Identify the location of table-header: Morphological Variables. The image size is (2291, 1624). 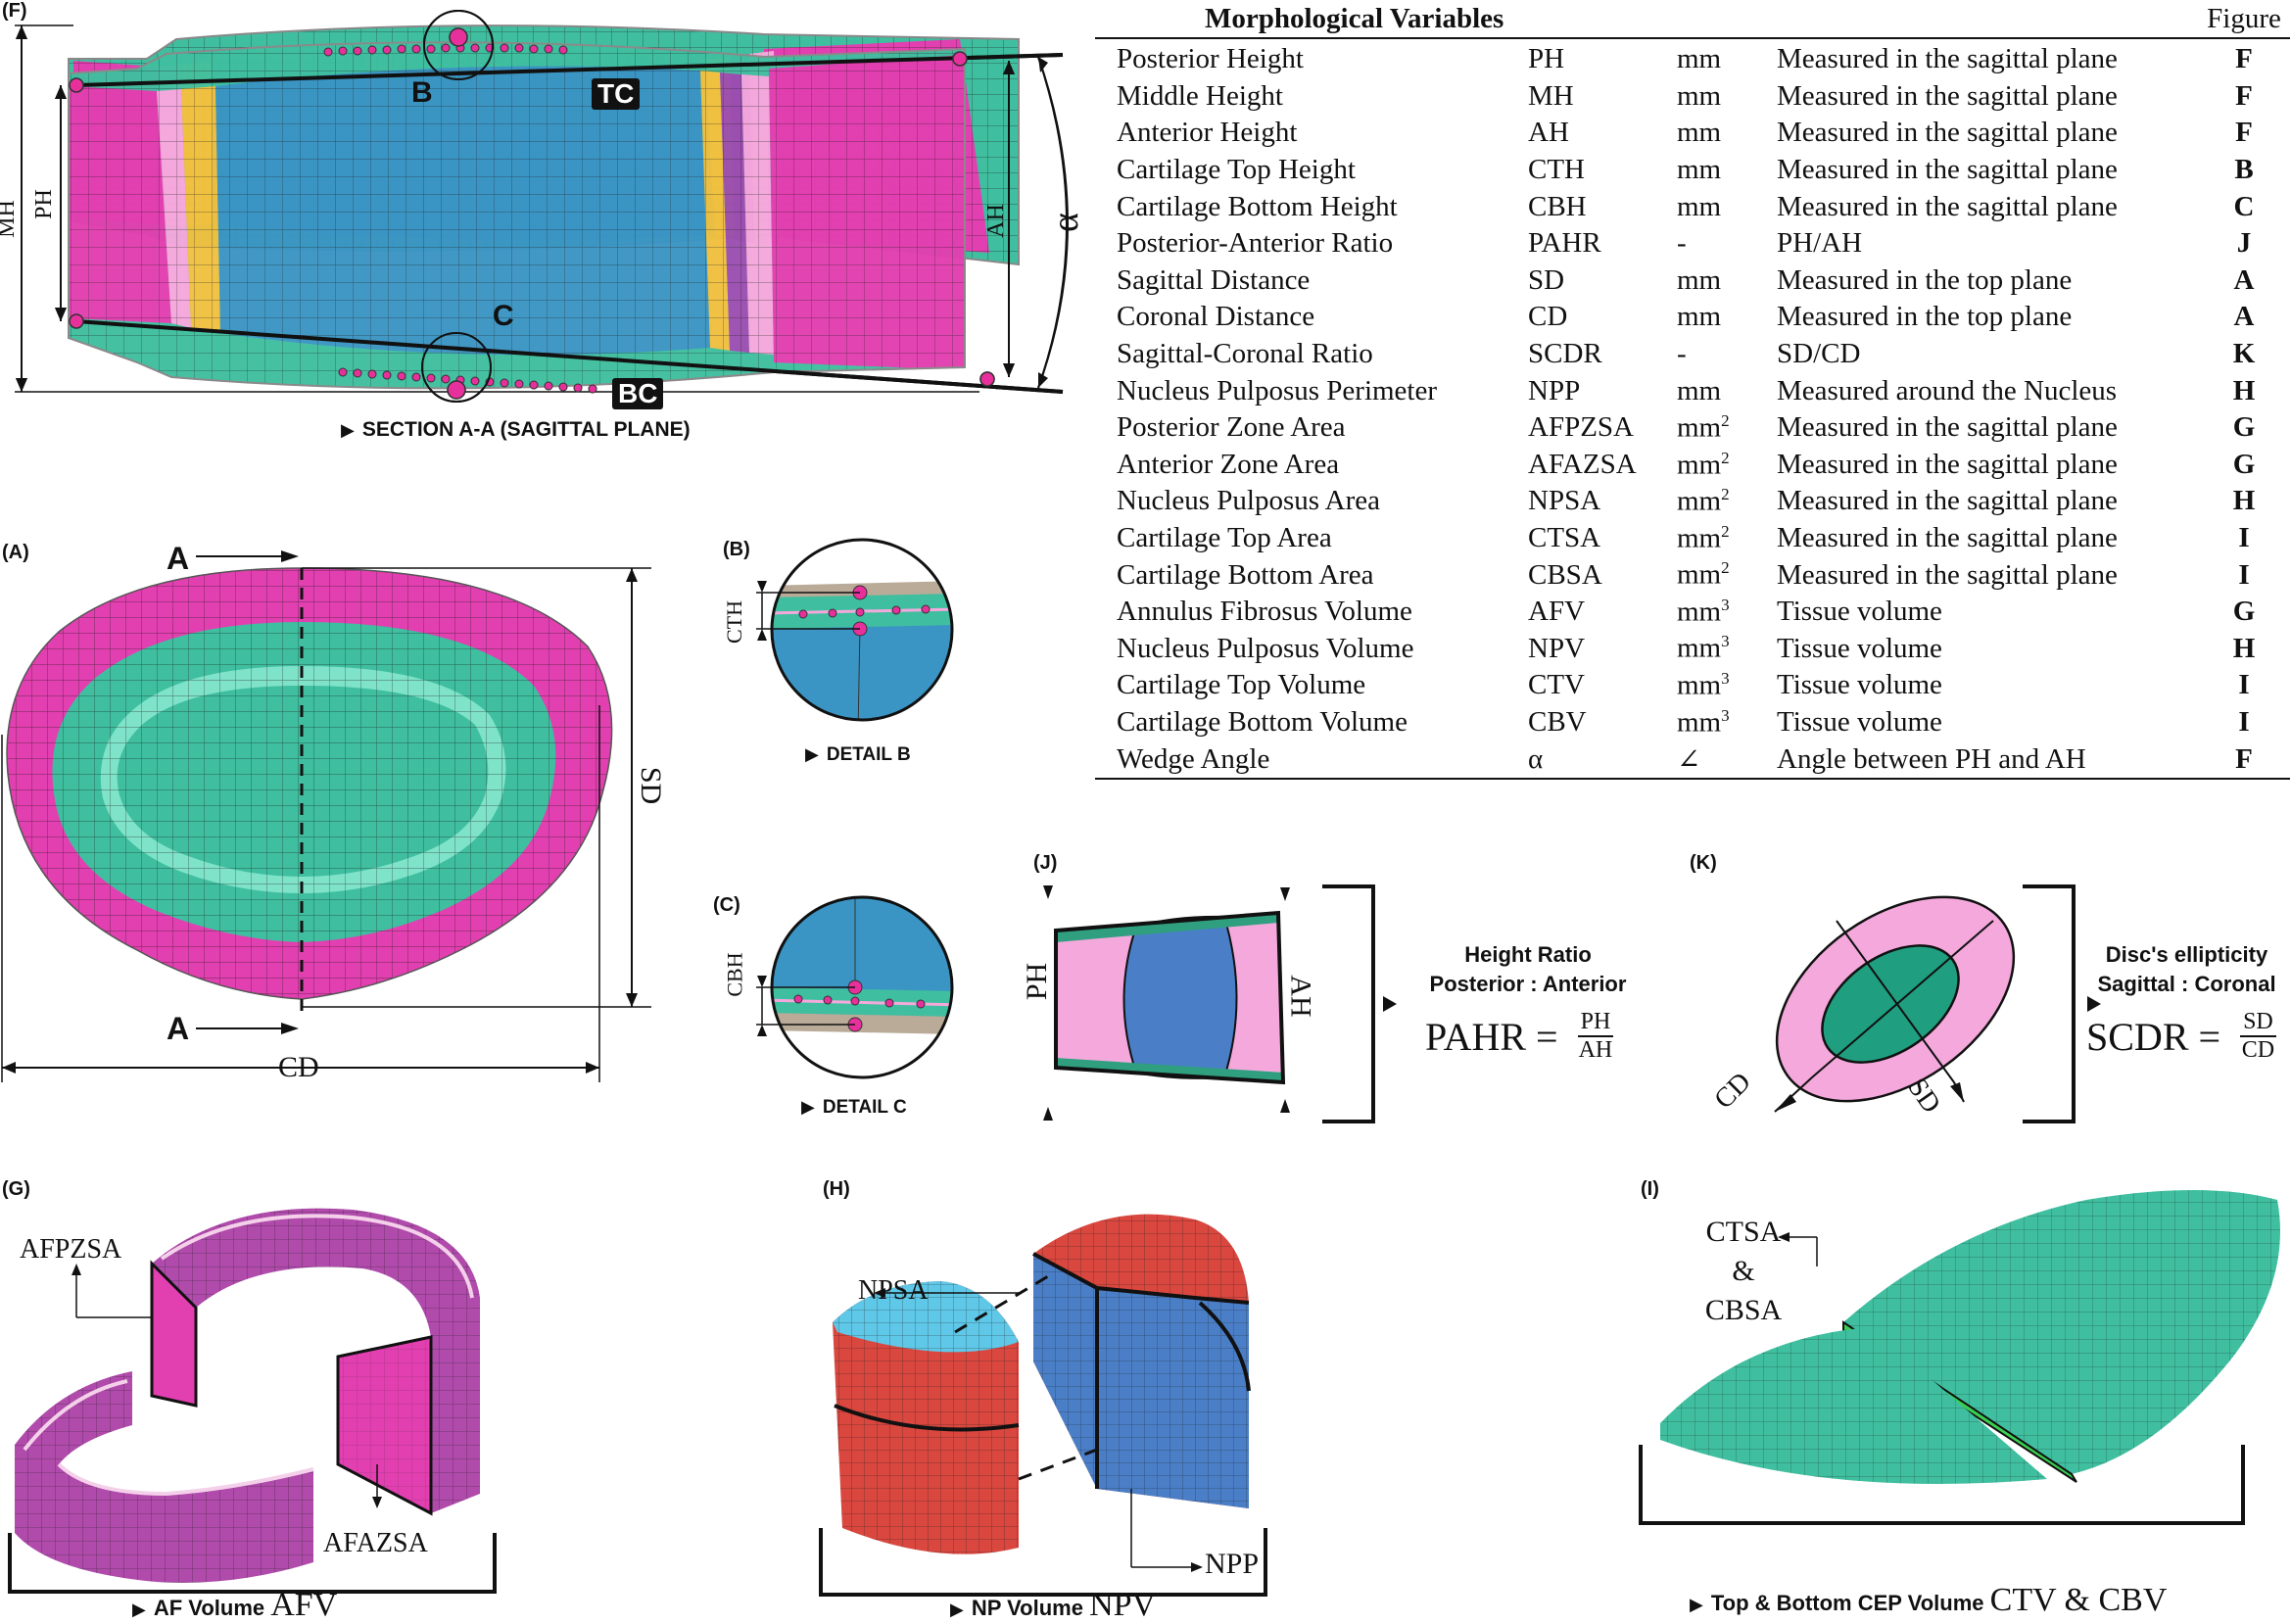
(1646, 19).